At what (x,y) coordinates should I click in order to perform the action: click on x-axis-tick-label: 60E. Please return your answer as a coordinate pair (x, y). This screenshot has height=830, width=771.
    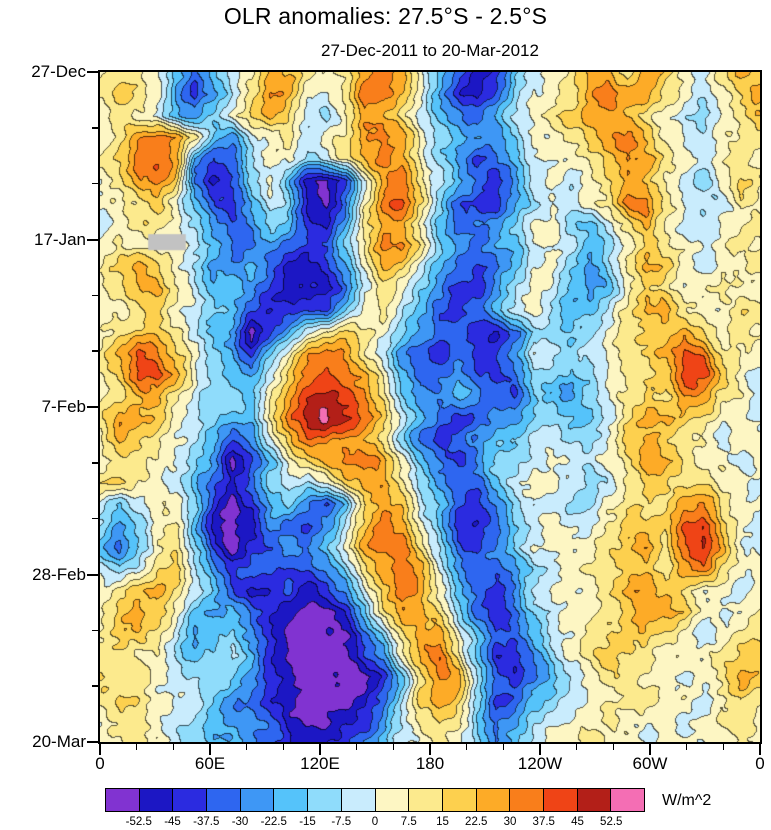
    Looking at the image, I should click on (210, 763).